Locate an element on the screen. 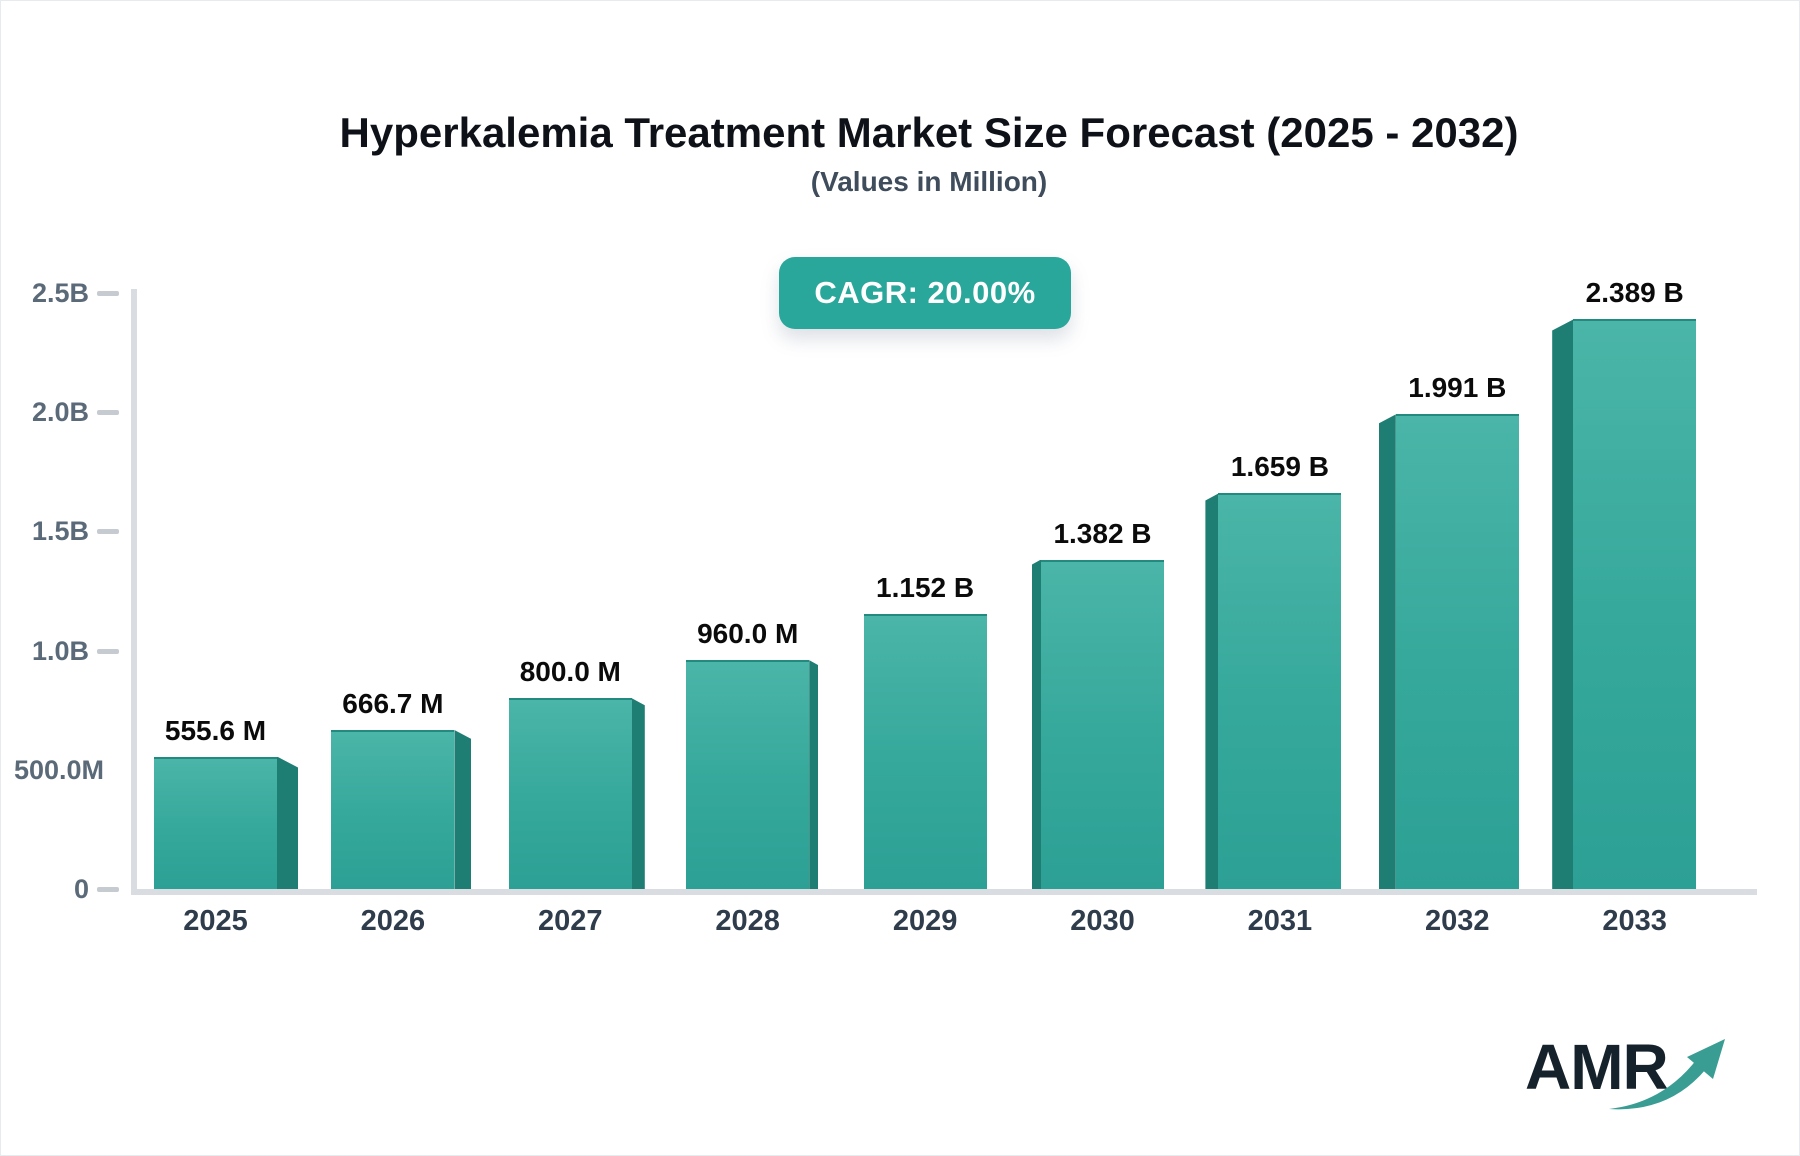  bar-value-label: 800.0 M is located at coordinates (570, 672).